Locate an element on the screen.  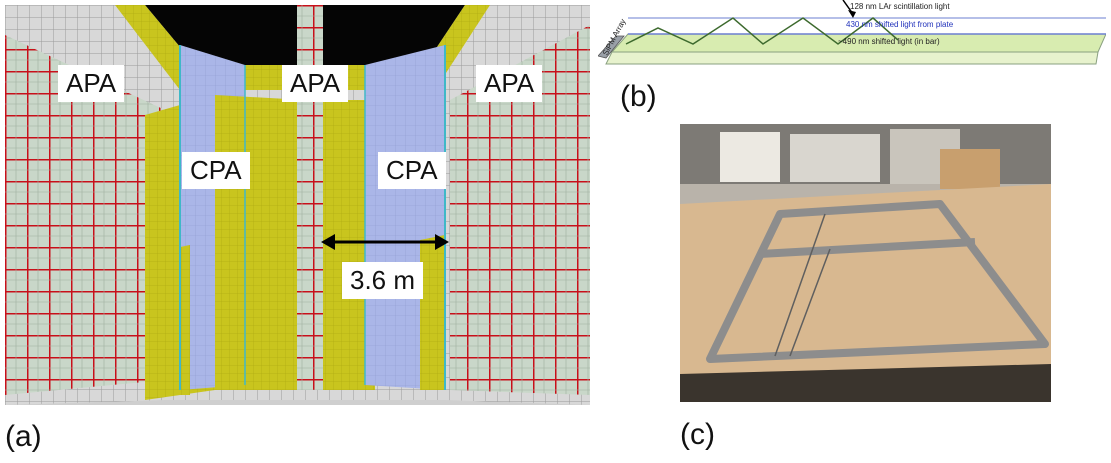
dimension-label: 3.6 m is located at coordinates (383, 280).